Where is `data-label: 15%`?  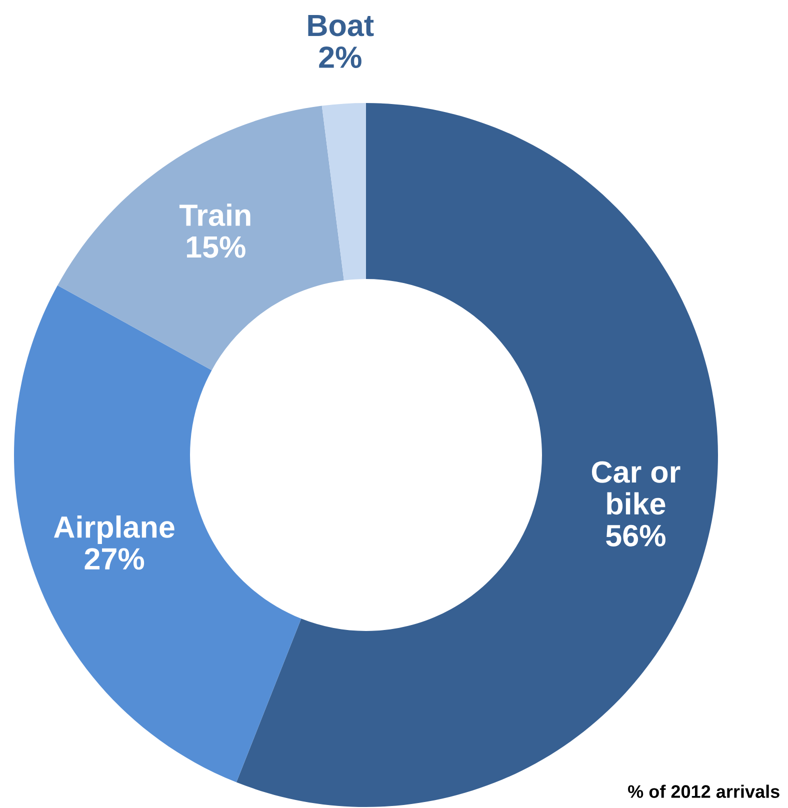
data-label: 15% is located at coordinates (216, 247).